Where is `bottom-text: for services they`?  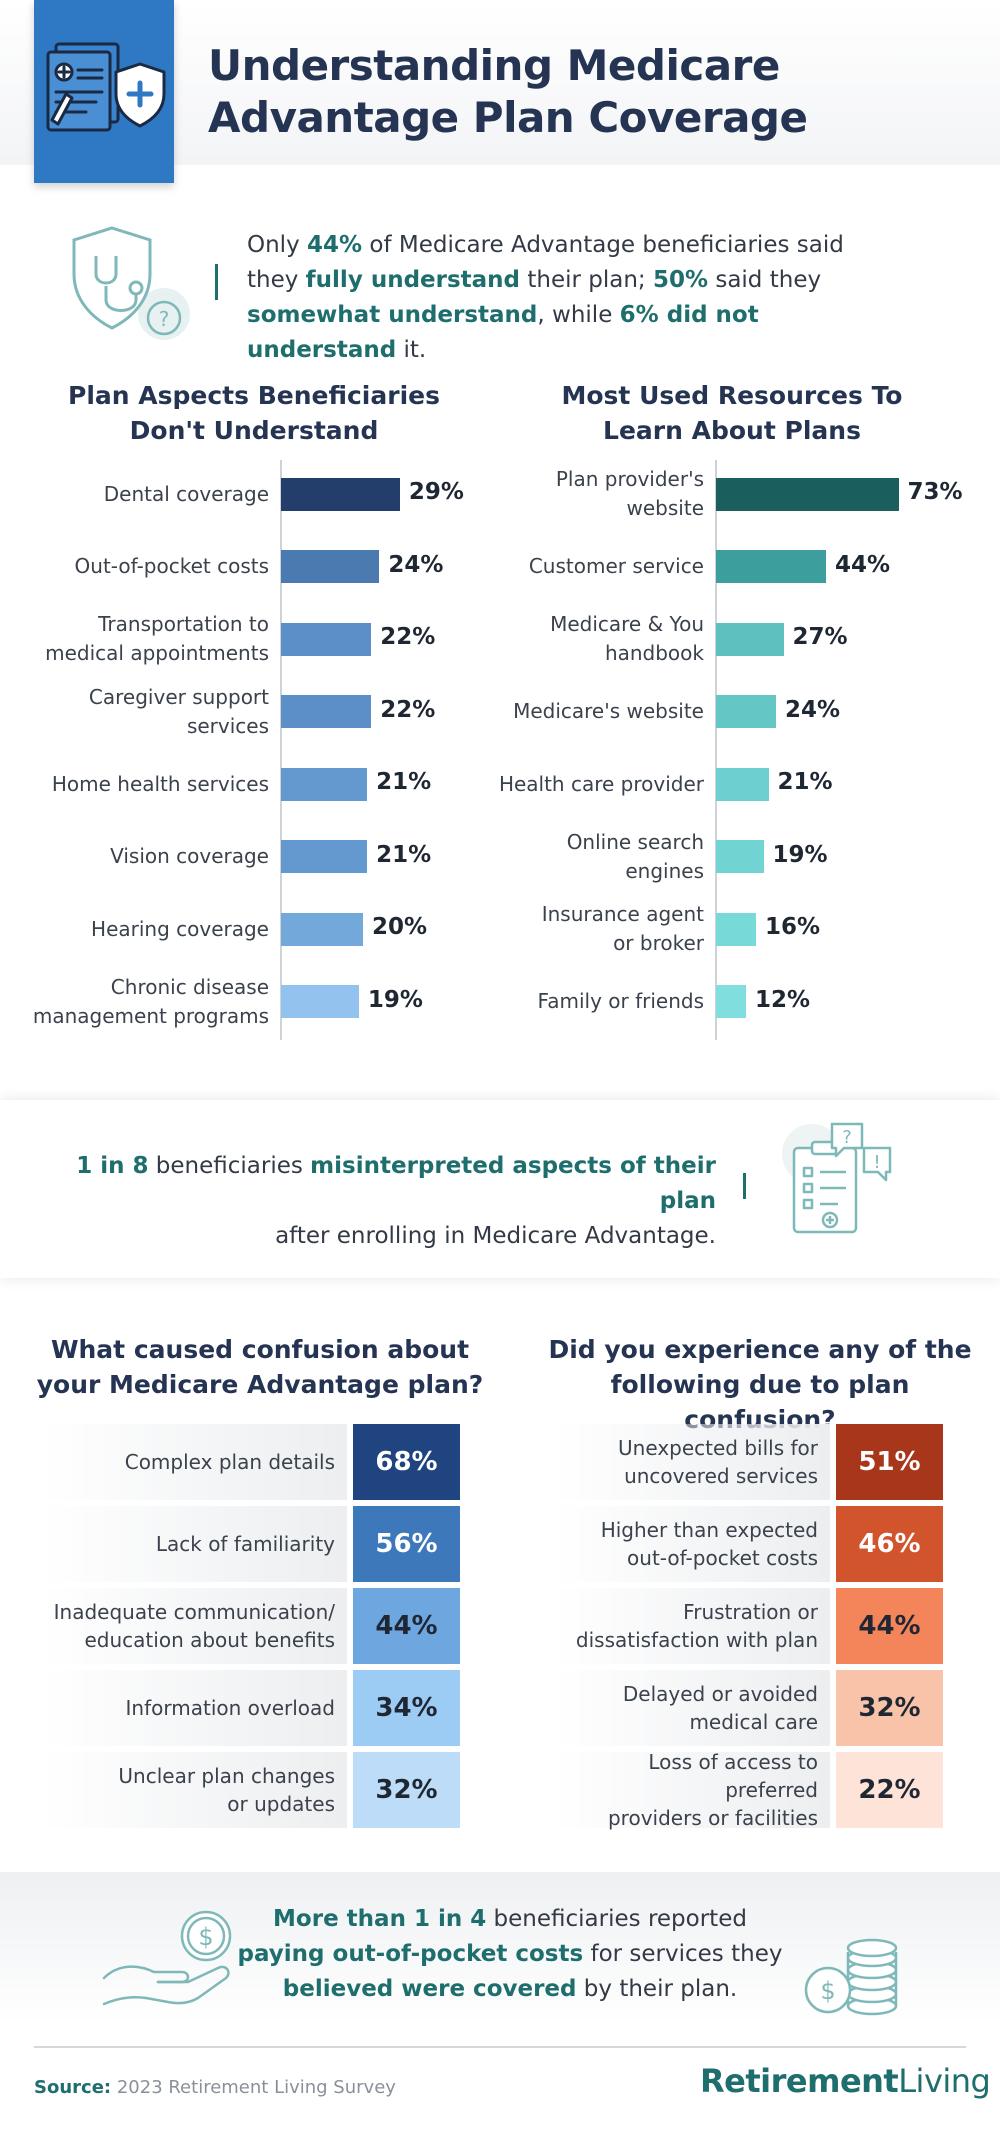
bottom-text: for services they is located at coordinates (683, 1954).